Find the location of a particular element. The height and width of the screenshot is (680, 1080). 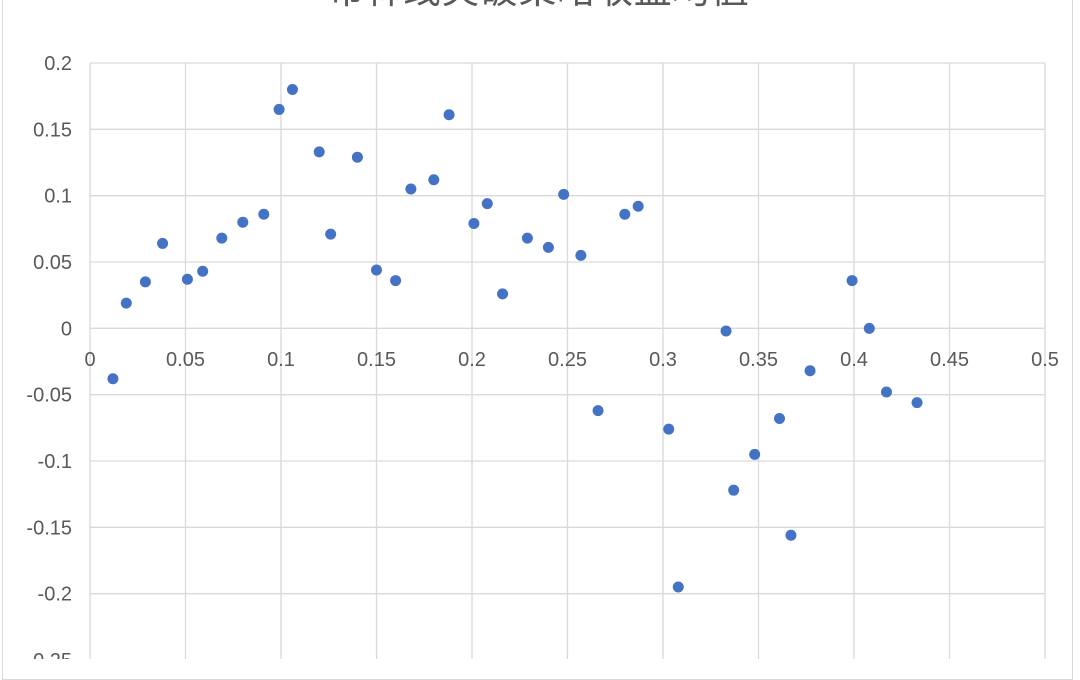

x-tick-label: 0.35 is located at coordinates (758, 360).